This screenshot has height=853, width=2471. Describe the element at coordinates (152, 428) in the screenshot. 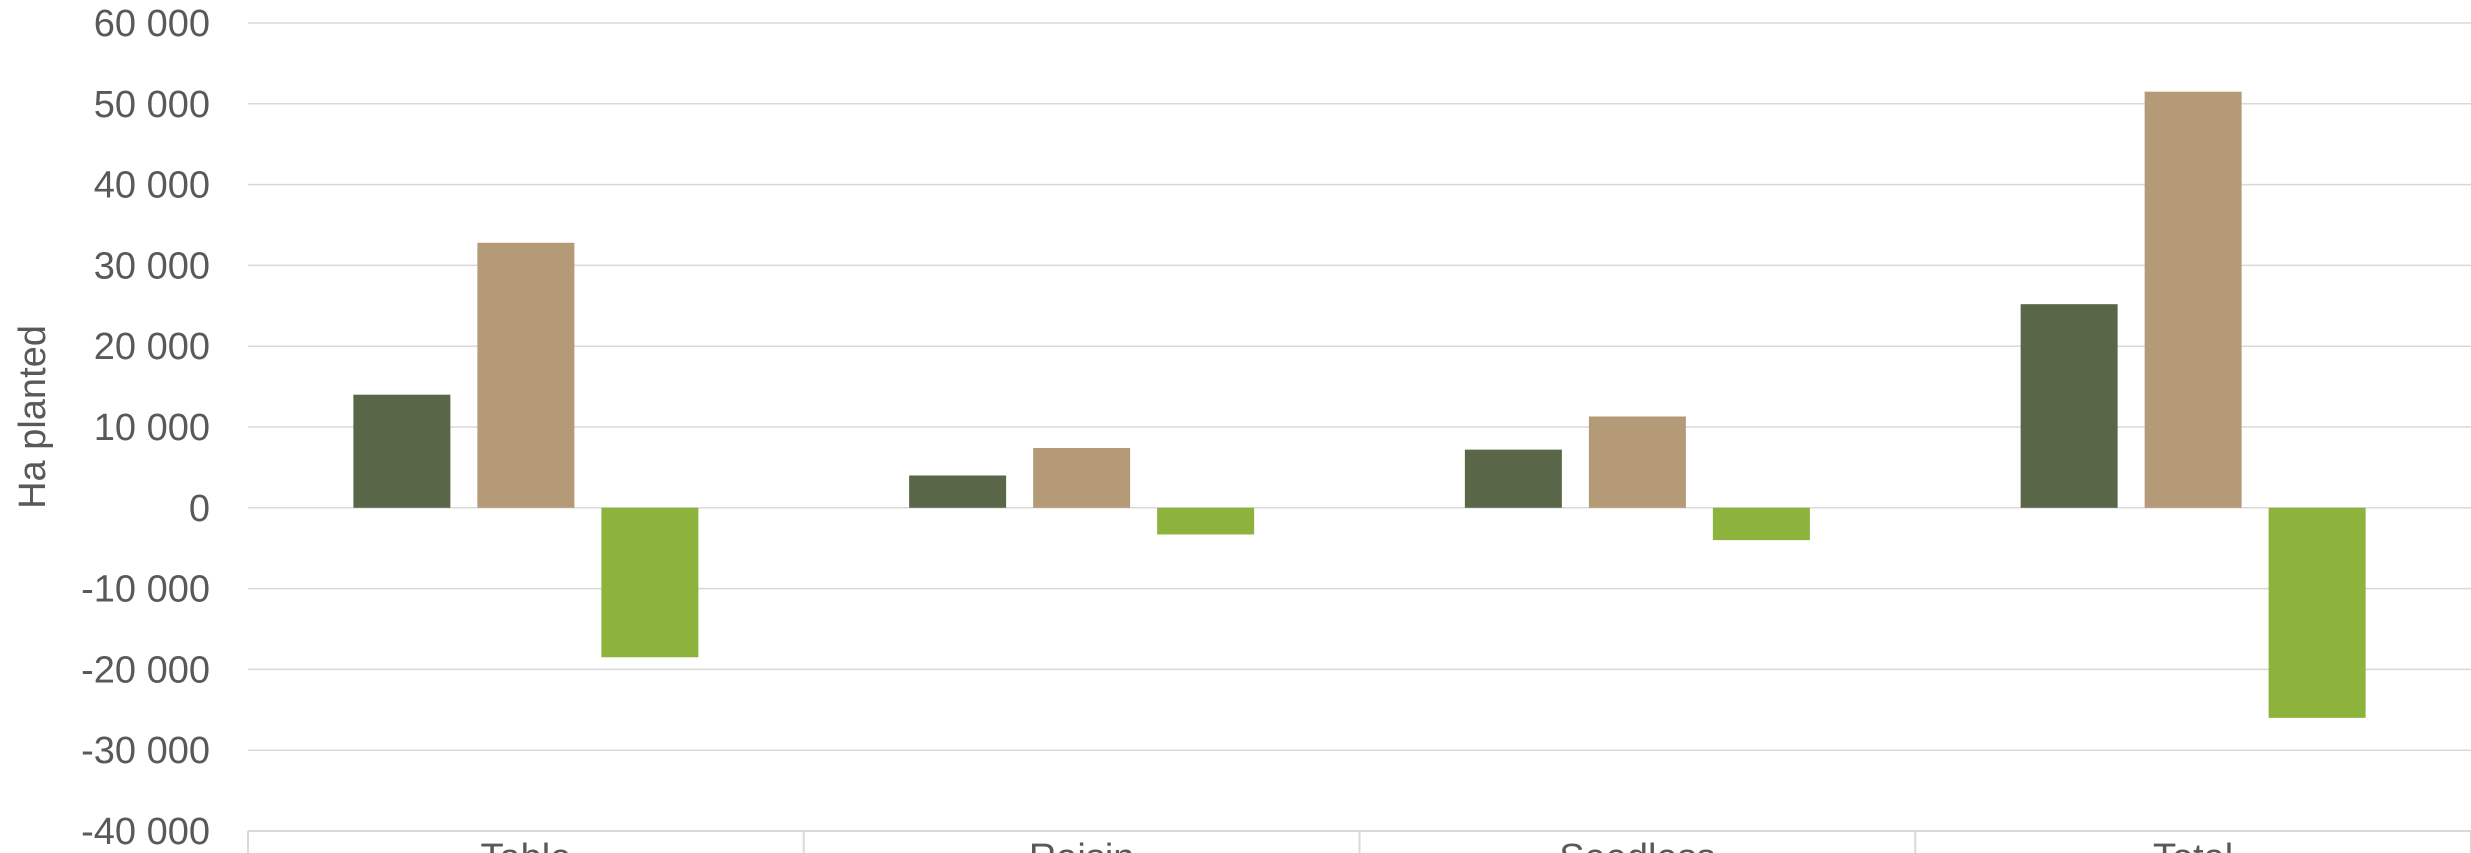

I see `y-tick-label: 10 000` at that location.